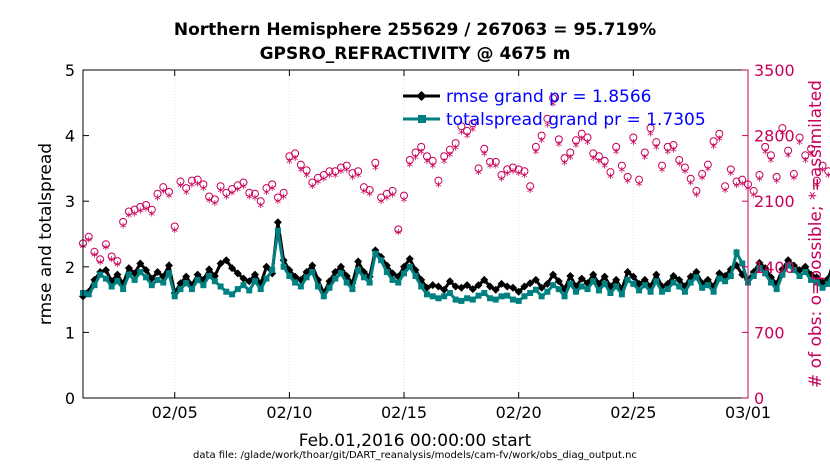  I want to click on legend-marker-rmse, so click(421, 96).